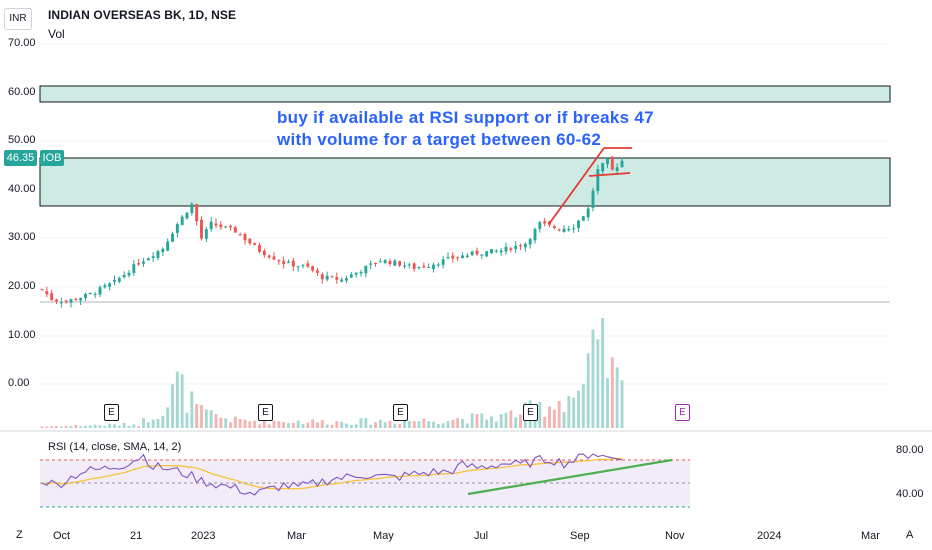  What do you see at coordinates (383, 536) in the screenshot?
I see `time-tick: May` at bounding box center [383, 536].